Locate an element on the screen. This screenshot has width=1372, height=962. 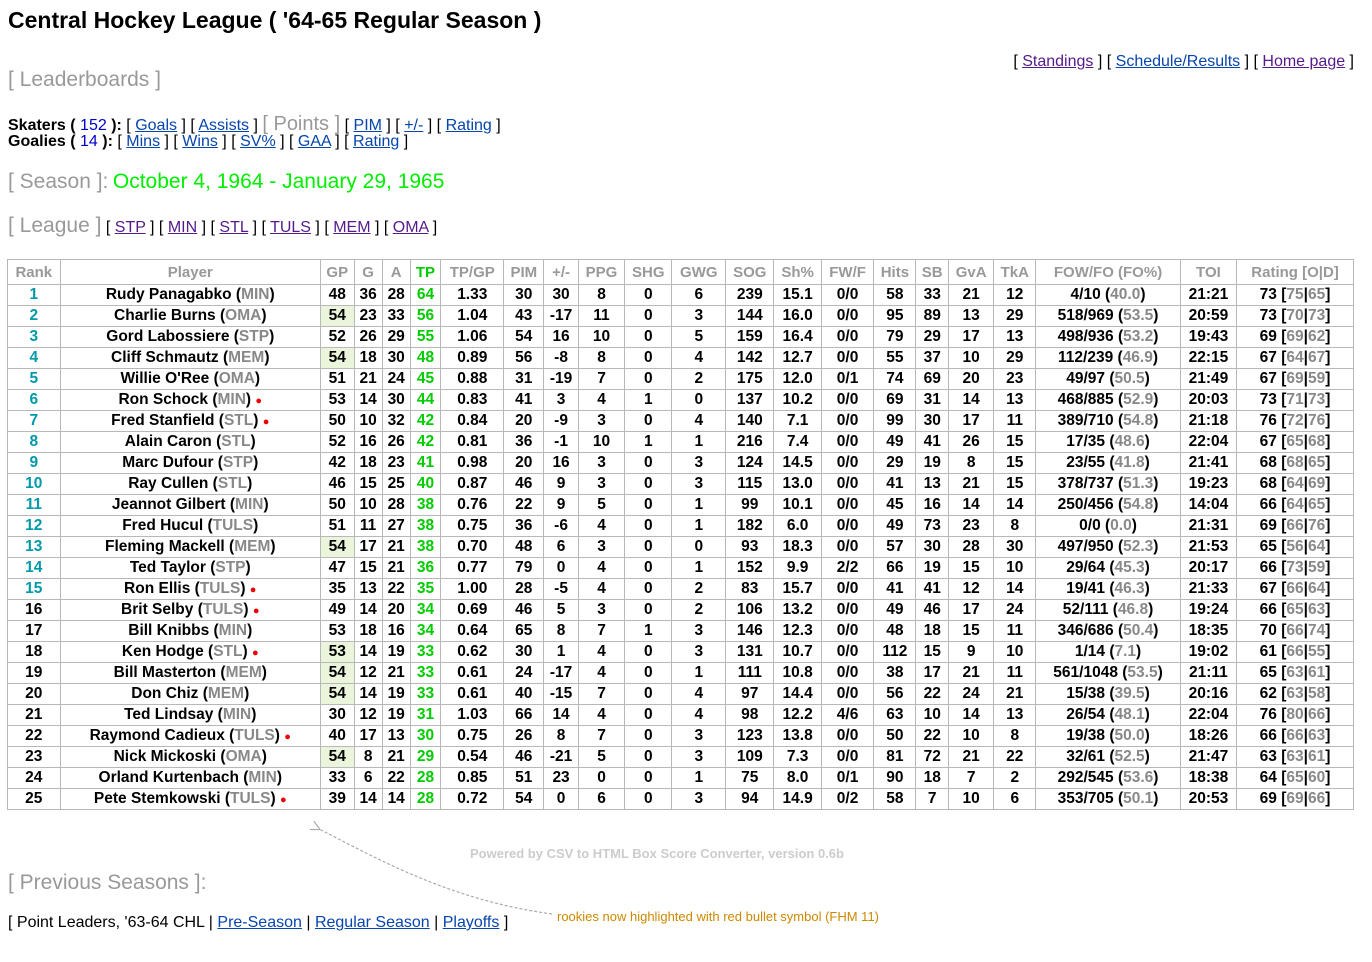
faceoff-pct: 53.2 is located at coordinates (1138, 336).